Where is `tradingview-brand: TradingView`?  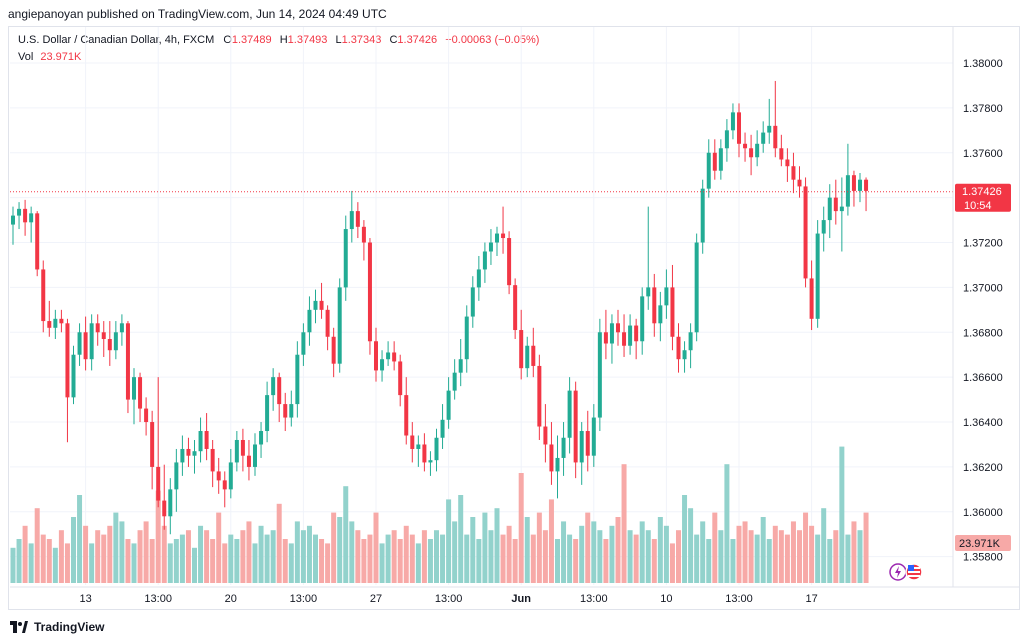
tradingview-brand: TradingView is located at coordinates (69, 627).